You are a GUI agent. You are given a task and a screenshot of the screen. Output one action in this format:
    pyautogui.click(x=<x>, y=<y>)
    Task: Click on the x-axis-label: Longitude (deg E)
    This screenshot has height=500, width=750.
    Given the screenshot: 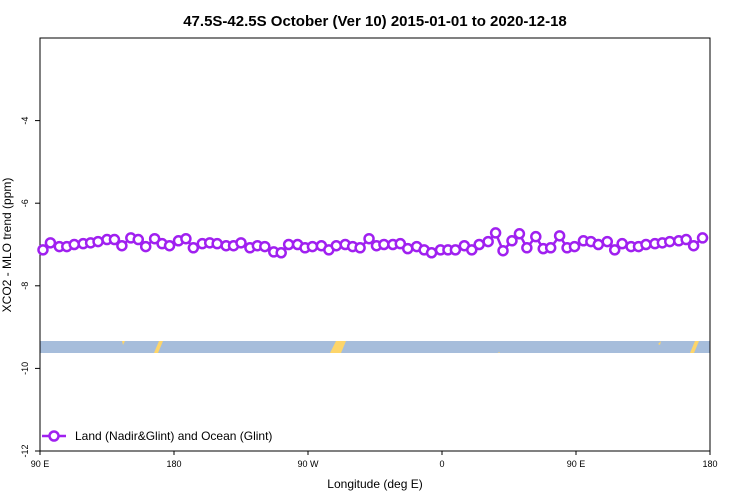 What is the action you would take?
    pyautogui.click(x=374, y=484)
    